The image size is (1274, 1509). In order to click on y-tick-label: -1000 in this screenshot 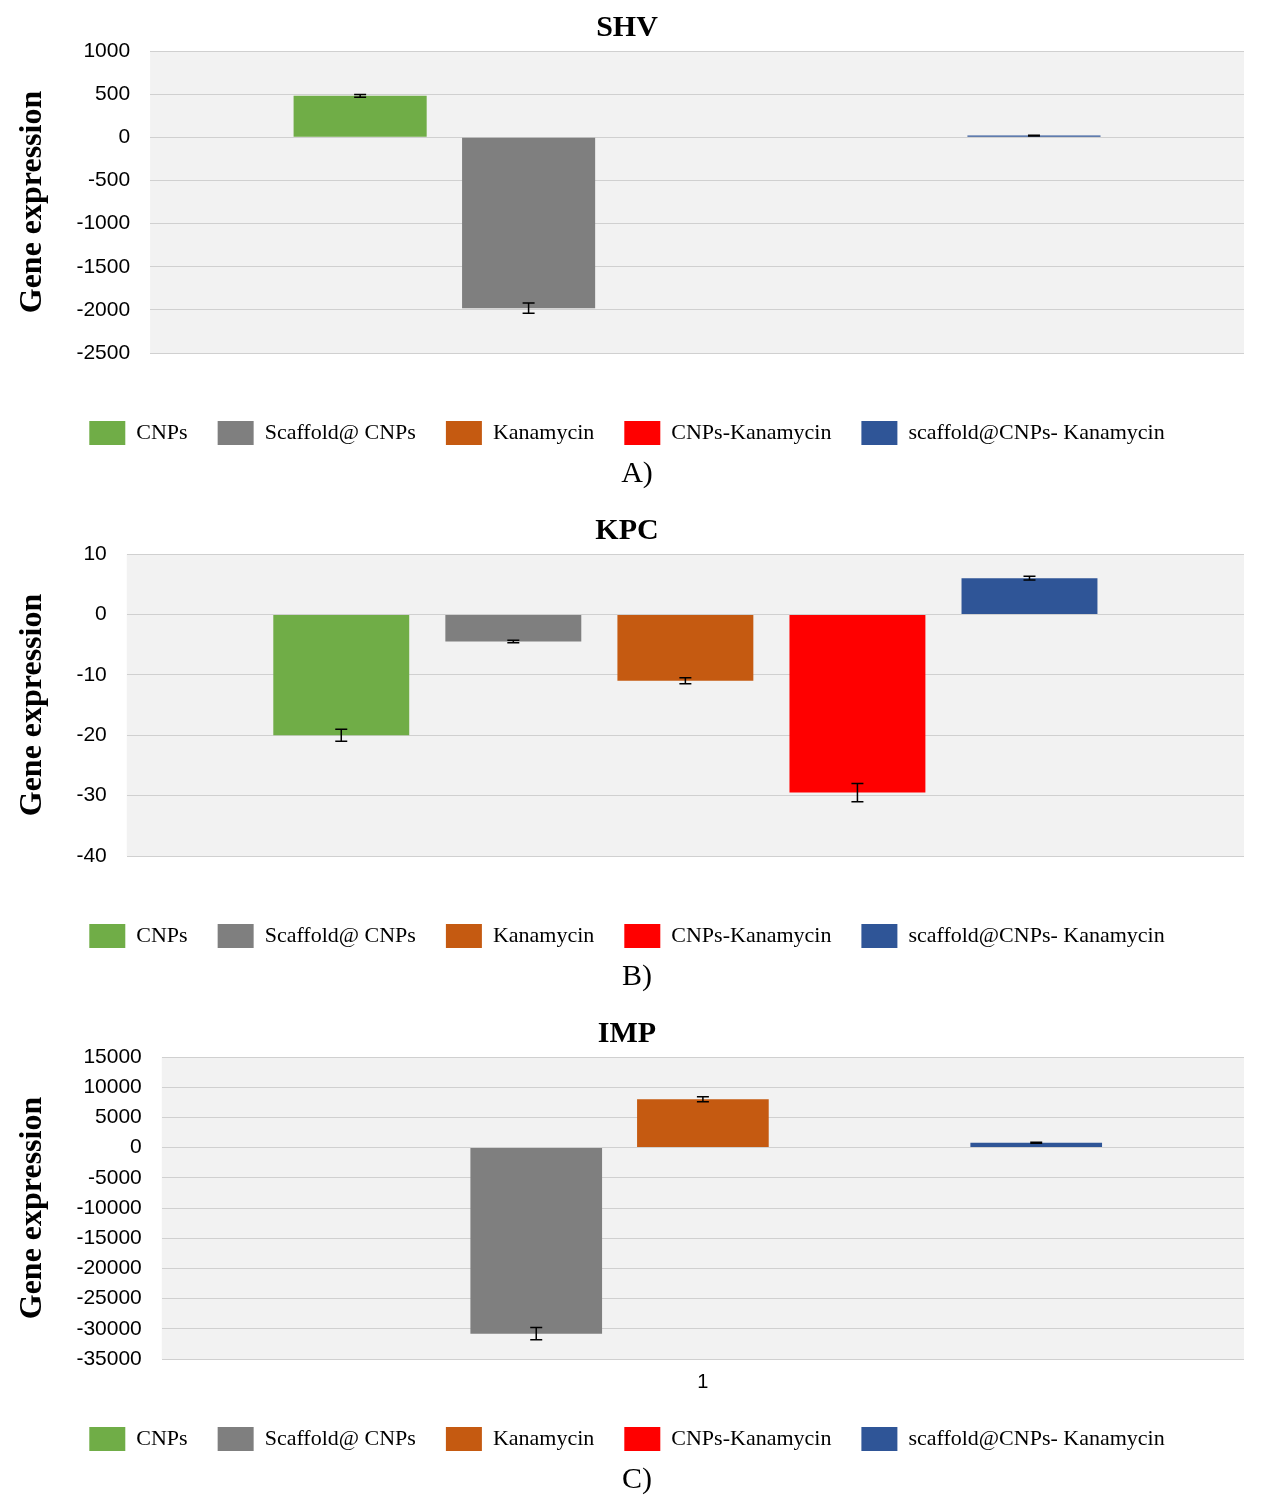, I will do `click(103, 222)`.